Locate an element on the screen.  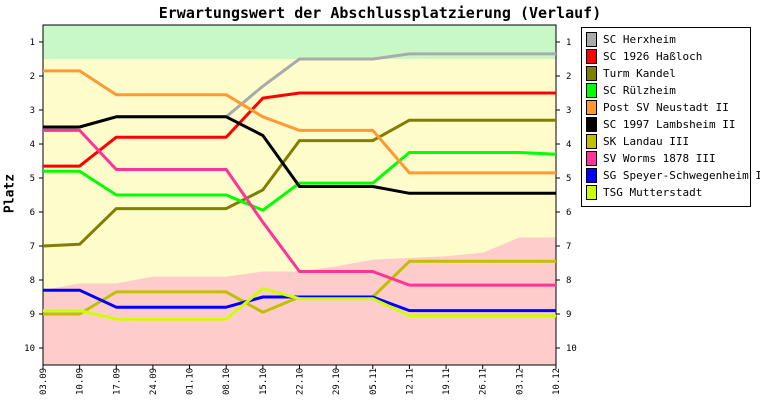
y-tick-label-right: 2 is located at coordinates (568, 77).